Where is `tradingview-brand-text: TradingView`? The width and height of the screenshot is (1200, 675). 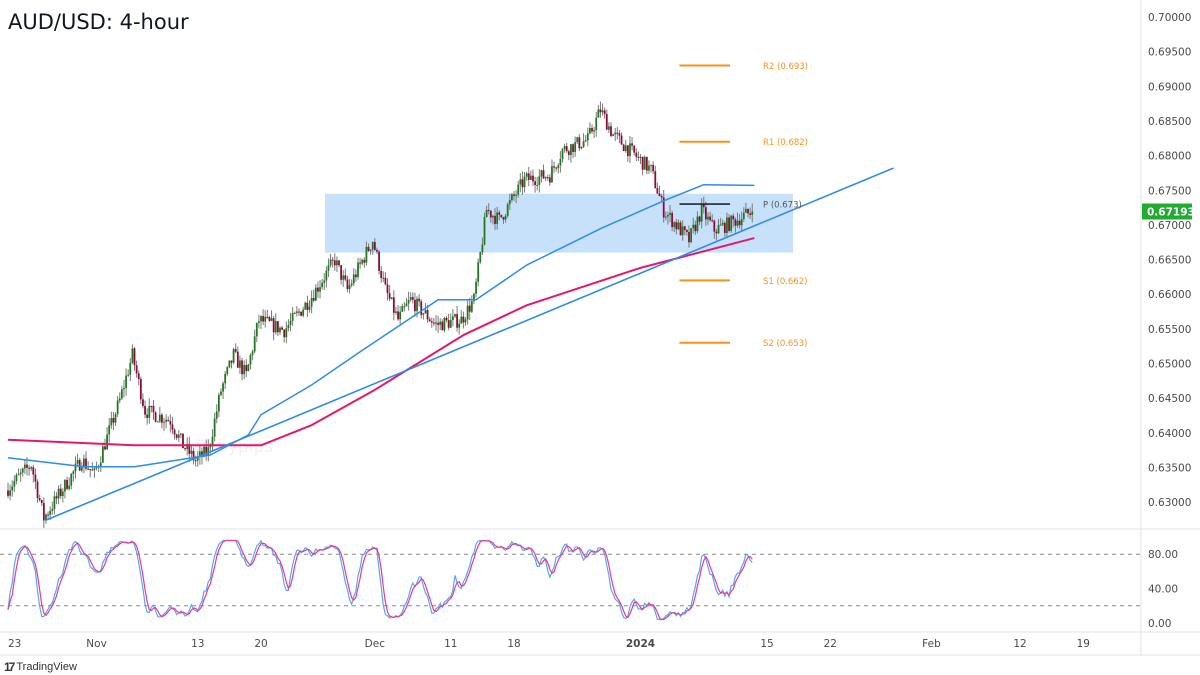
tradingview-brand-text: TradingView is located at coordinates (46, 667).